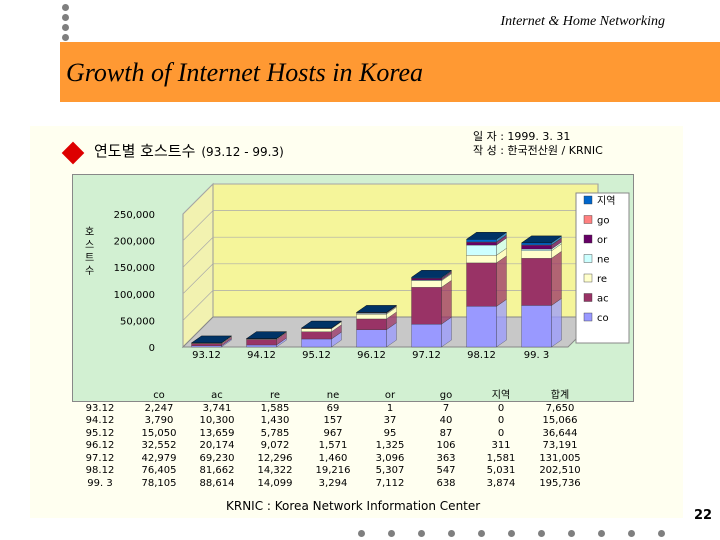 The image size is (720, 540). I want to click on table-cell: 3,790, so click(159, 421).